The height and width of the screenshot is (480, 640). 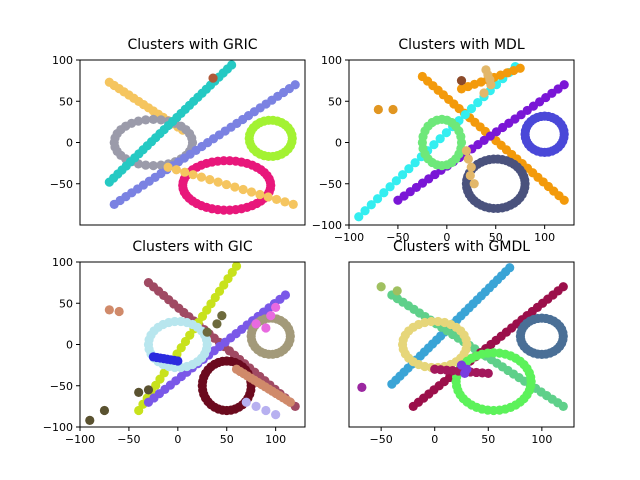 I want to click on chart-title: Clusters with GMDL, so click(x=461, y=247).